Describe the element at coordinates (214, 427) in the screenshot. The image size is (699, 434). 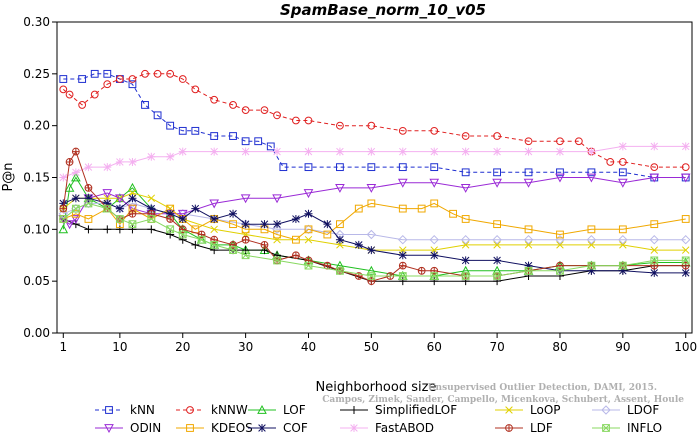
I see `legend-item-kdeos: KDEOS` at that location.